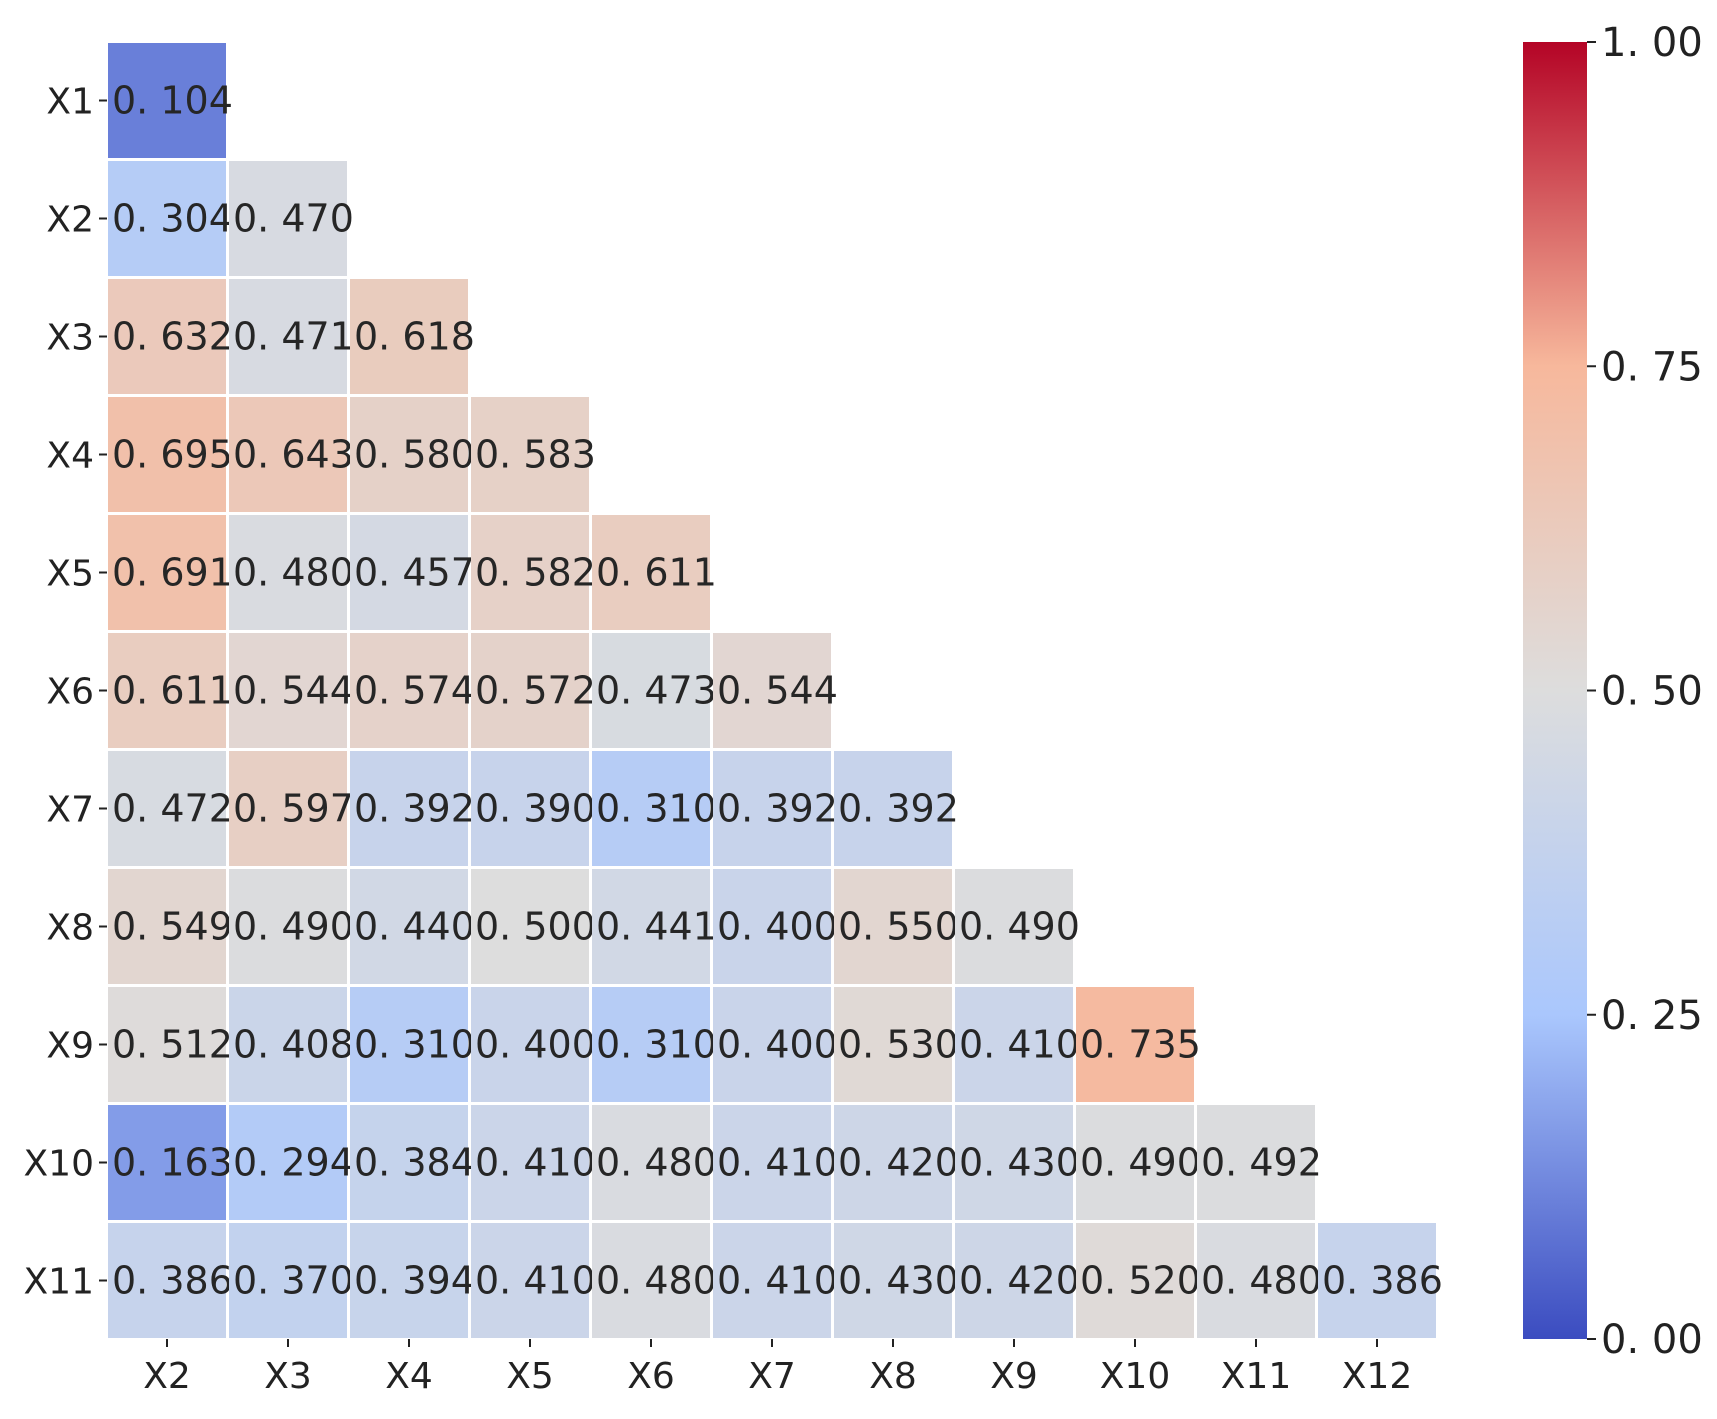 This screenshot has height=1419, width=1717. I want to click on cell-value-label: 0. 611, so click(656, 573).